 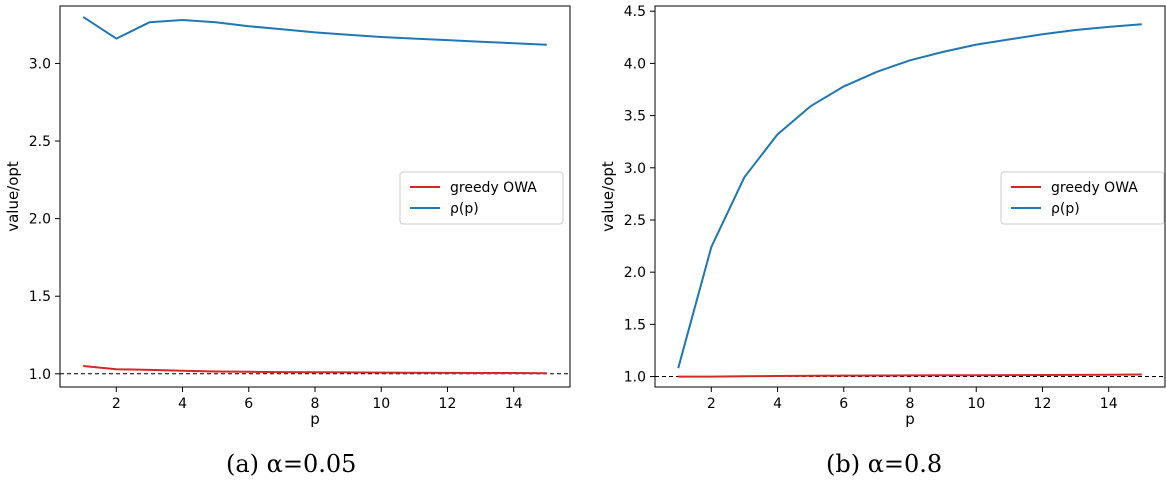 What do you see at coordinates (884, 464) in the screenshot?
I see `caption-panel-b: (b) α=0.8` at bounding box center [884, 464].